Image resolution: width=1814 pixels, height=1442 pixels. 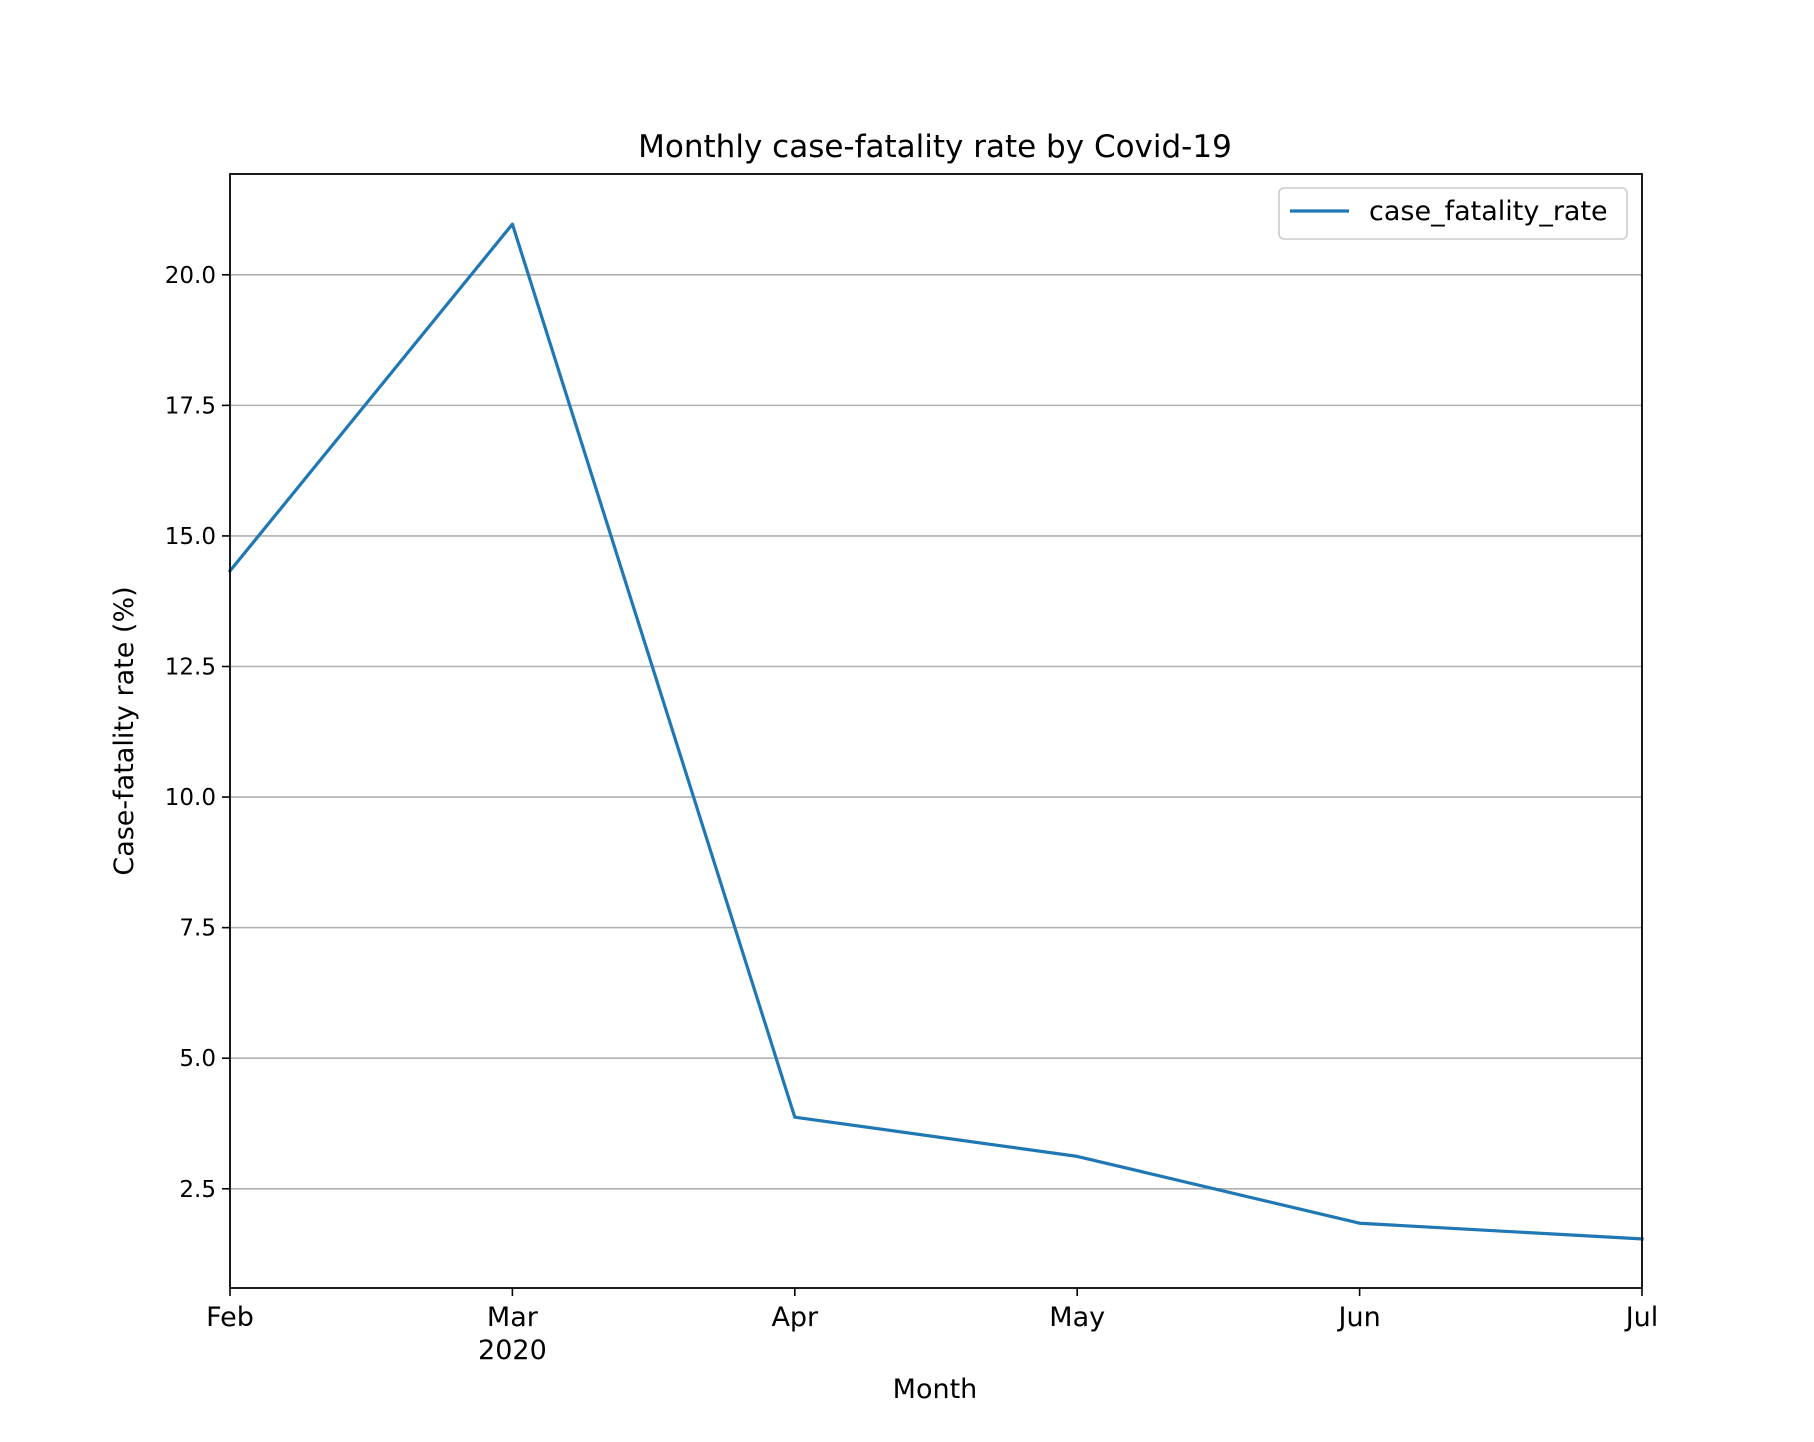 I want to click on x-tick-label: Jun, so click(x=1359, y=1317).